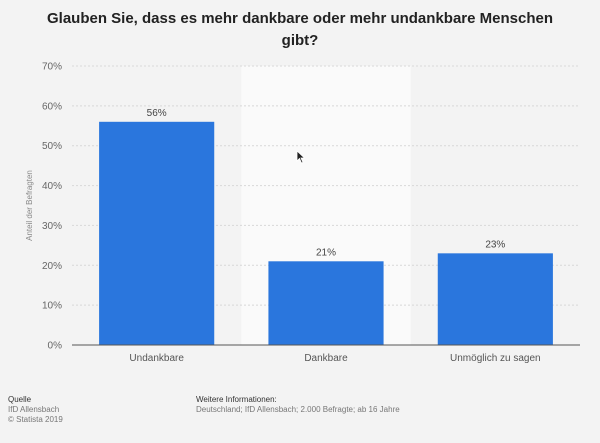  Describe the element at coordinates (52, 106) in the screenshot. I see `y-tick-label: 60%` at that location.